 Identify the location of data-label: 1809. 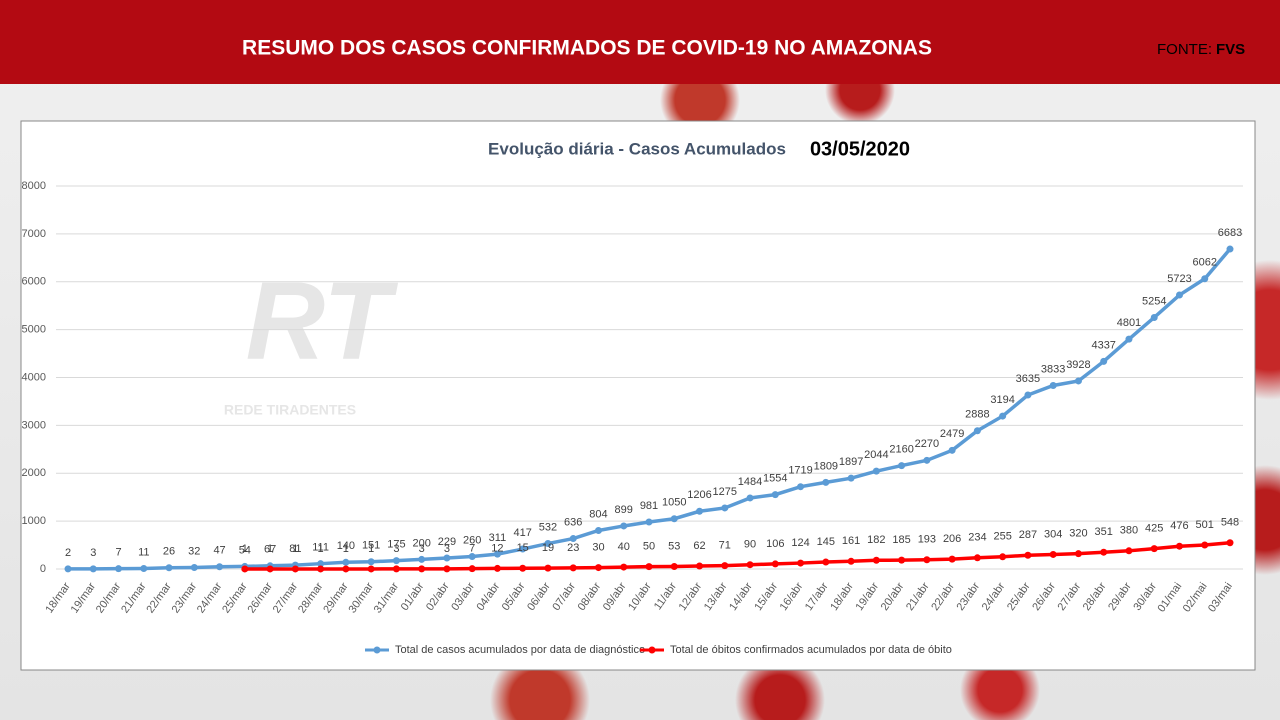
(826, 466).